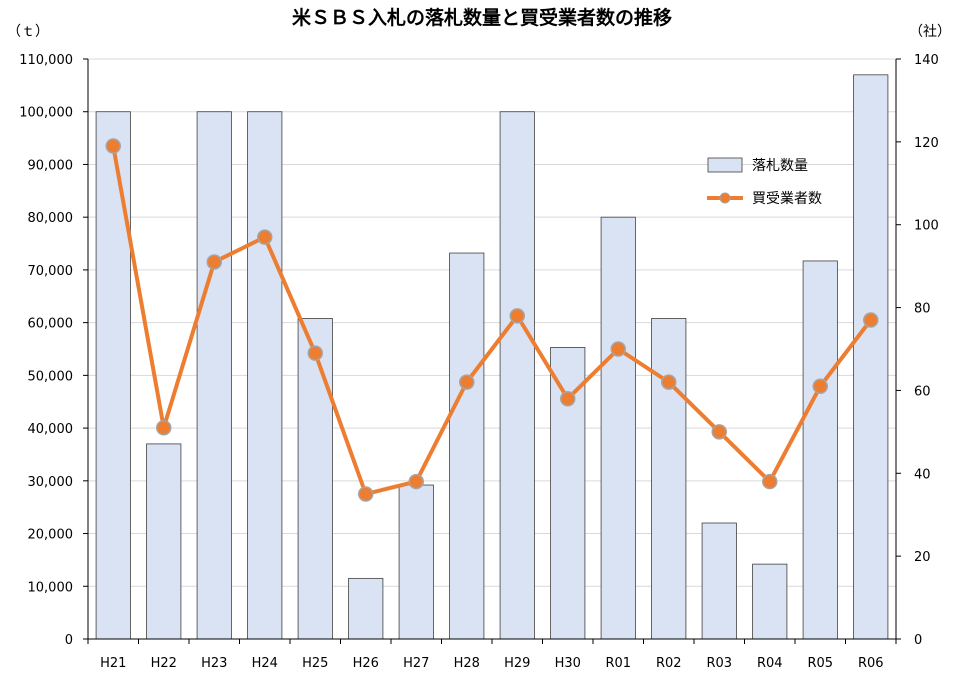  I want to click on x-tick-label: H27, so click(416, 663).